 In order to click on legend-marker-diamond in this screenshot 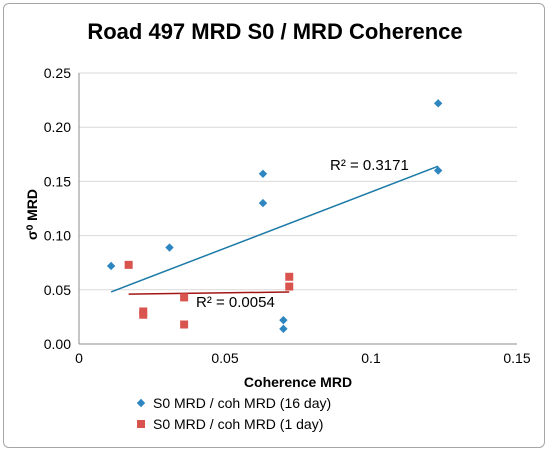, I will do `click(141, 403)`.